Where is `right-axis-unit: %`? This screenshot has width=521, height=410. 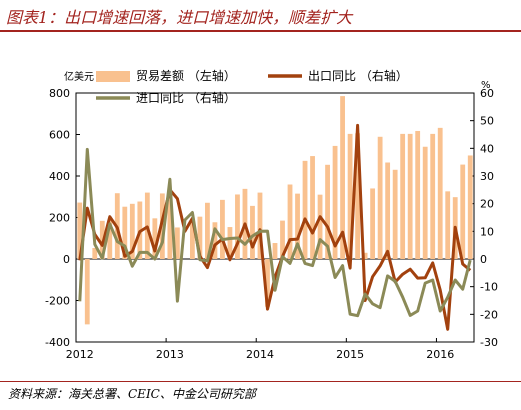 right-axis-unit: % is located at coordinates (486, 85).